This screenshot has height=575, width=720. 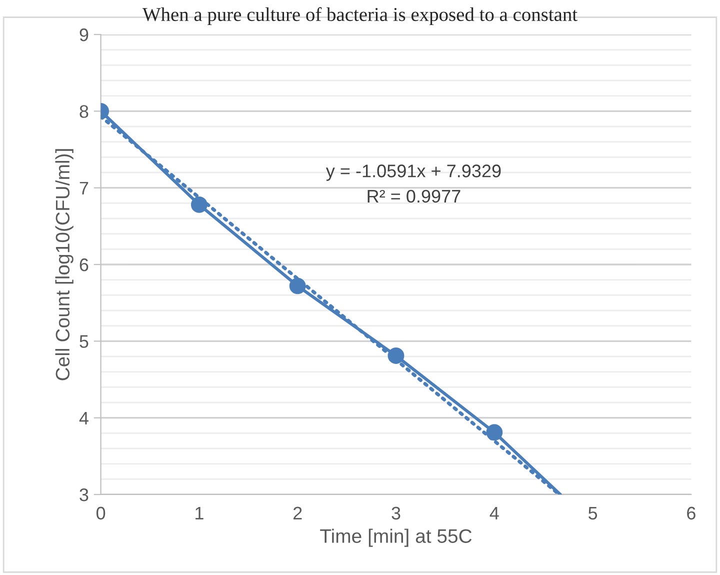 What do you see at coordinates (84, 495) in the screenshot?
I see `y-tick-label: 3` at bounding box center [84, 495].